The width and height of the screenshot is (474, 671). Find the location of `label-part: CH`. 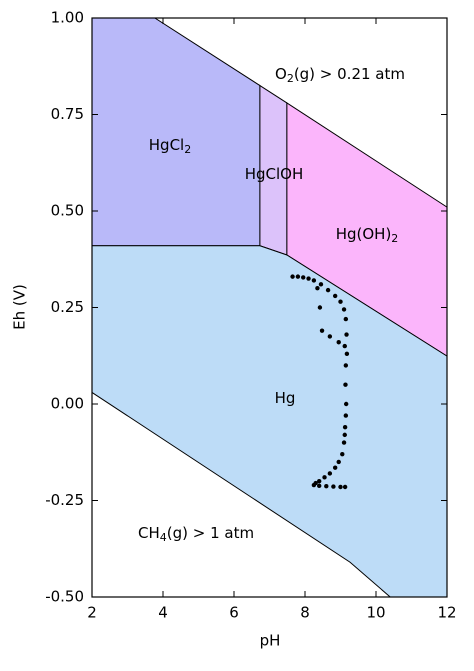

label-part: CH is located at coordinates (149, 533).